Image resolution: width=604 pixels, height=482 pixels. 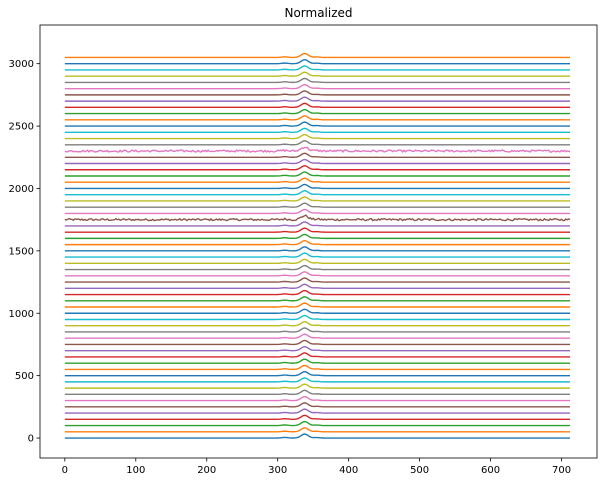 I want to click on x-tick-label: 300, so click(x=277, y=470).